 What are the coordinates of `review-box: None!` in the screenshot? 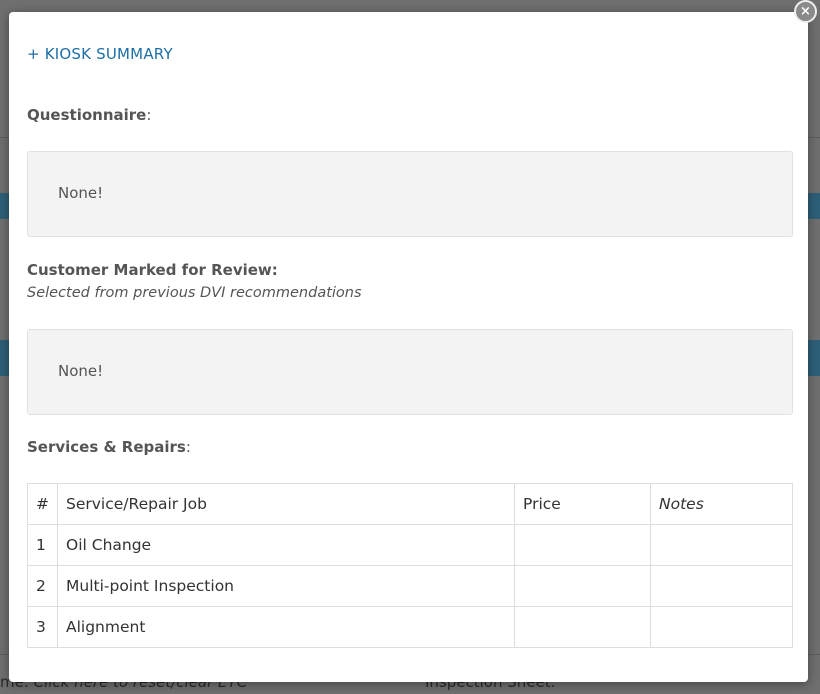 It's located at (410, 372).